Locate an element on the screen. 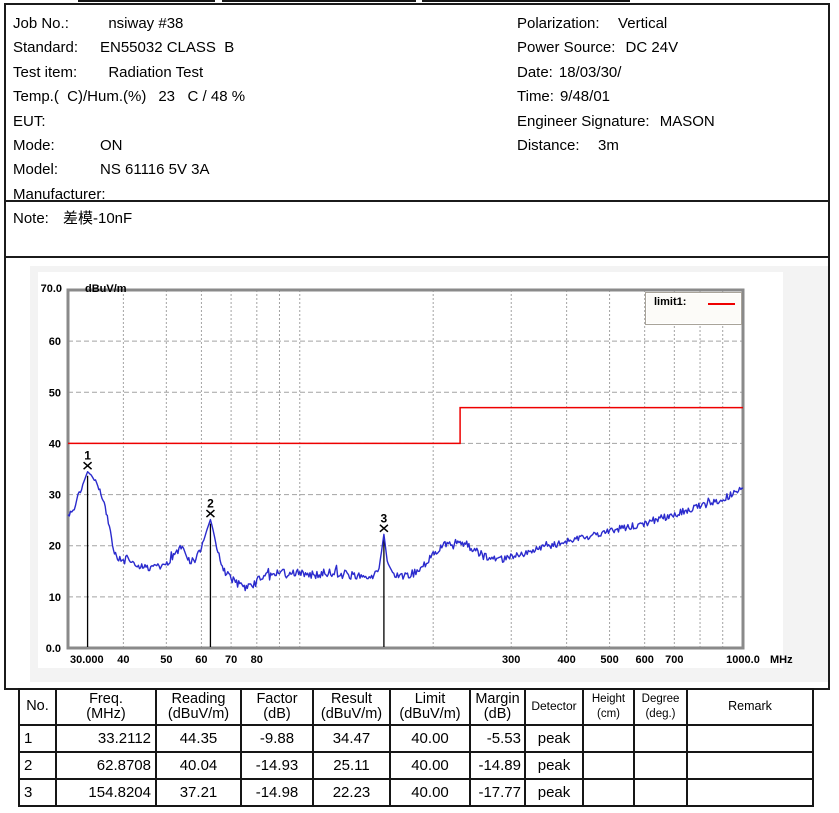 This screenshot has width=839, height=813. x-axis-tick-label: 70 is located at coordinates (231, 660).